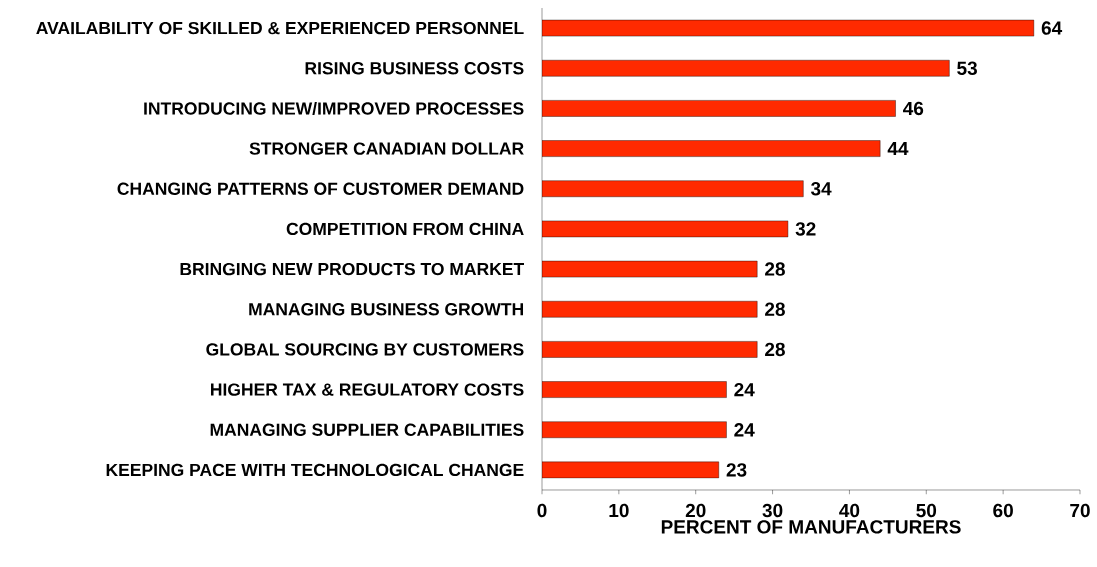 This screenshot has height=567, width=1097. What do you see at coordinates (926, 510) in the screenshot?
I see `x-tick-label: 50` at bounding box center [926, 510].